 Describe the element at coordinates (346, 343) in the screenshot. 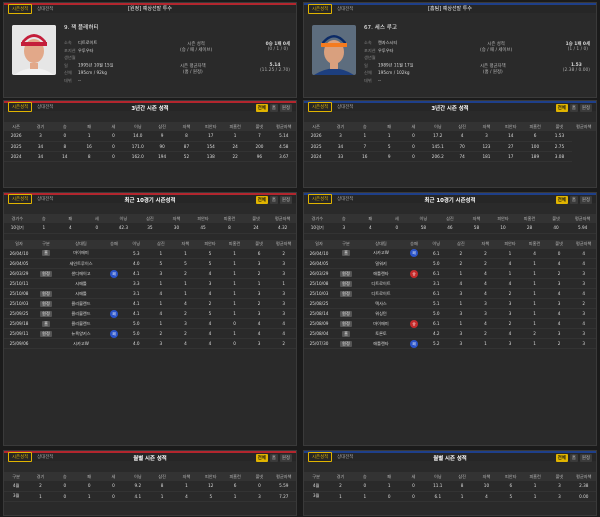

I see `table-cell: 원정` at that location.